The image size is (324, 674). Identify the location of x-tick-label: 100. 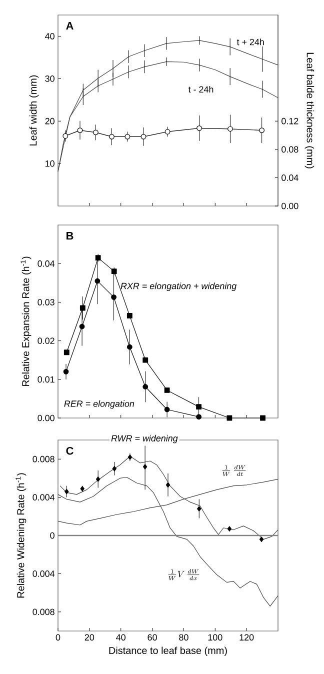
(215, 637).